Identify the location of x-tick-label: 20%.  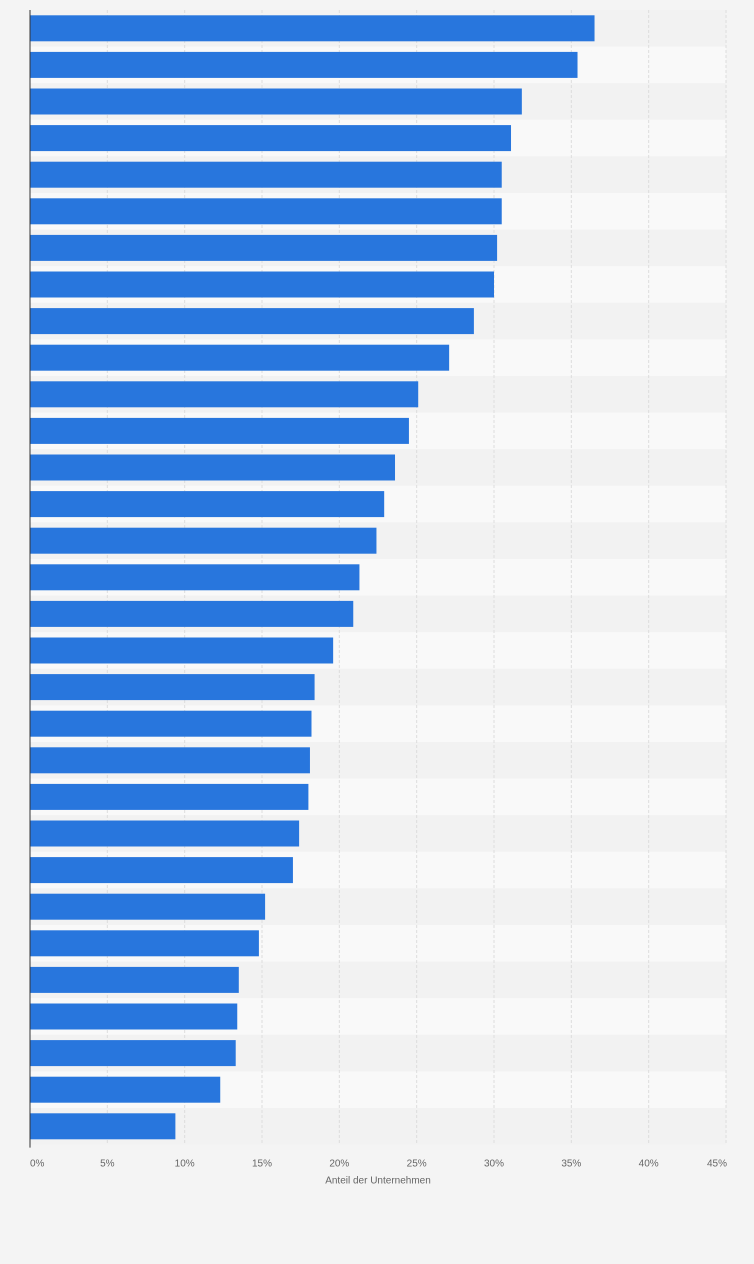
(339, 1164).